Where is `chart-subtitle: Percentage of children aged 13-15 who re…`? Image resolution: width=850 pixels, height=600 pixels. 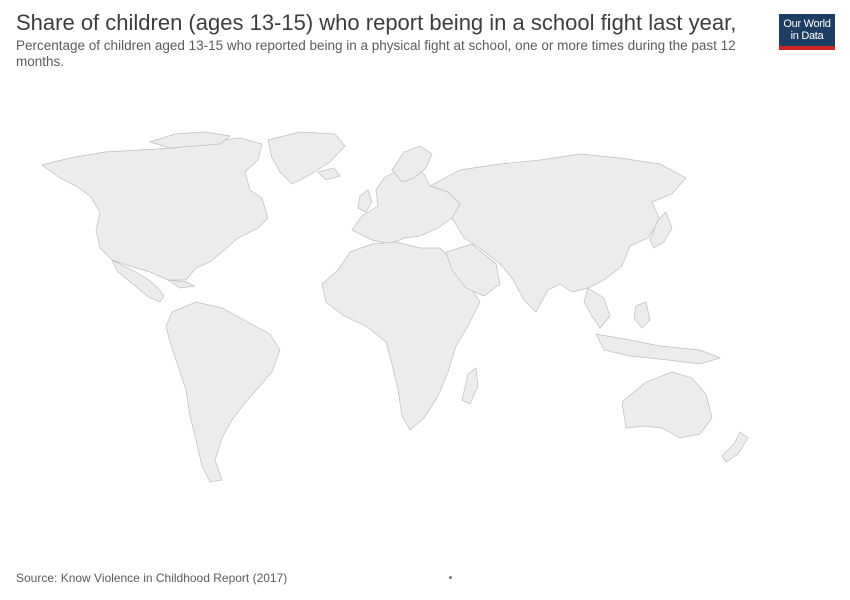
chart-subtitle: Percentage of children aged 13-15 who re… is located at coordinates (376, 53).